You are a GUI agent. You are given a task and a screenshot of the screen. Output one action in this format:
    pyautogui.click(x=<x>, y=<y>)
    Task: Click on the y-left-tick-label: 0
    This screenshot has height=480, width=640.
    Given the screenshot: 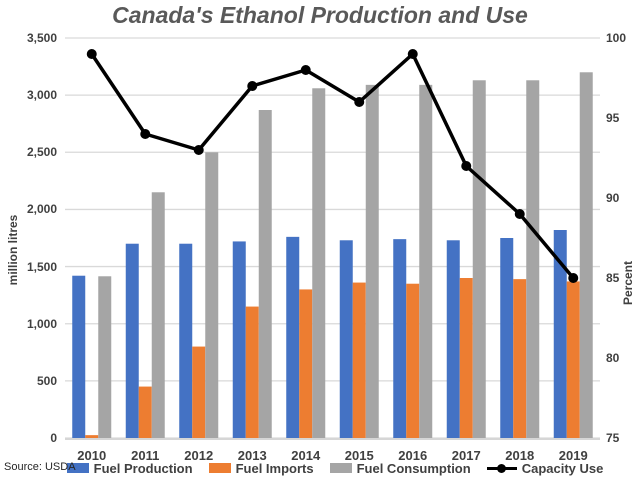 What is the action you would take?
    pyautogui.click(x=53, y=438)
    